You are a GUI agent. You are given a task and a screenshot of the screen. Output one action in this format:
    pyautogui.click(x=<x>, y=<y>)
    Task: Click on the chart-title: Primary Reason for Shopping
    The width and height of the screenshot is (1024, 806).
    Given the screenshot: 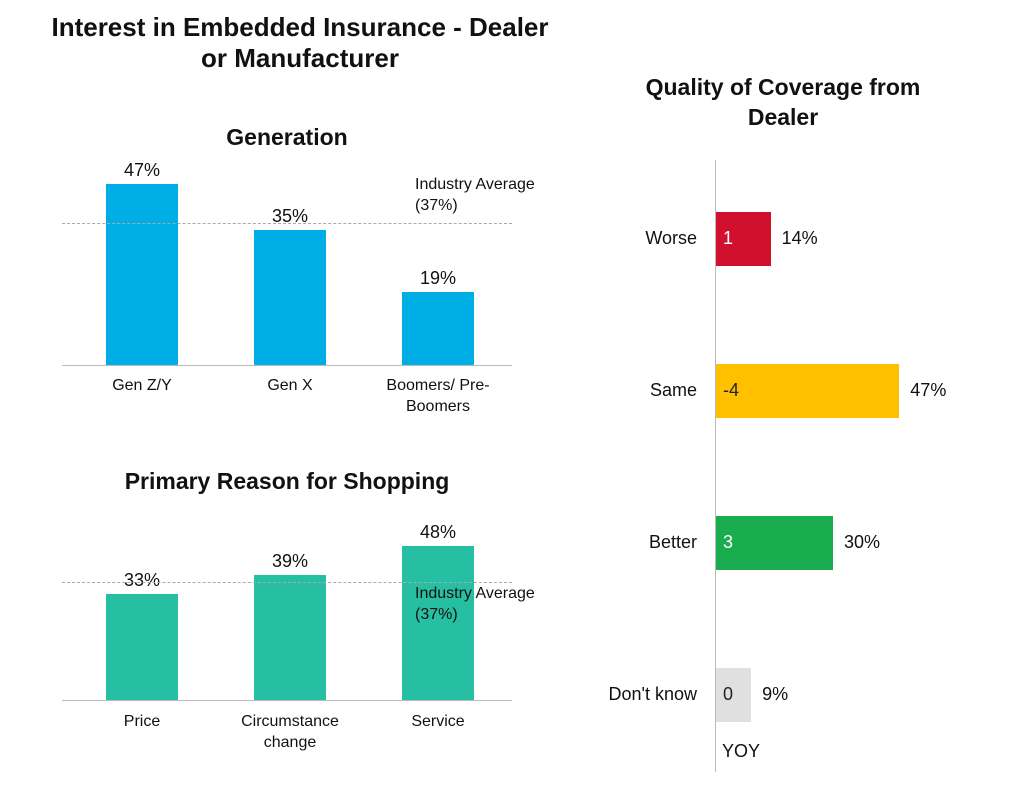 What is the action you would take?
    pyautogui.click(x=287, y=481)
    